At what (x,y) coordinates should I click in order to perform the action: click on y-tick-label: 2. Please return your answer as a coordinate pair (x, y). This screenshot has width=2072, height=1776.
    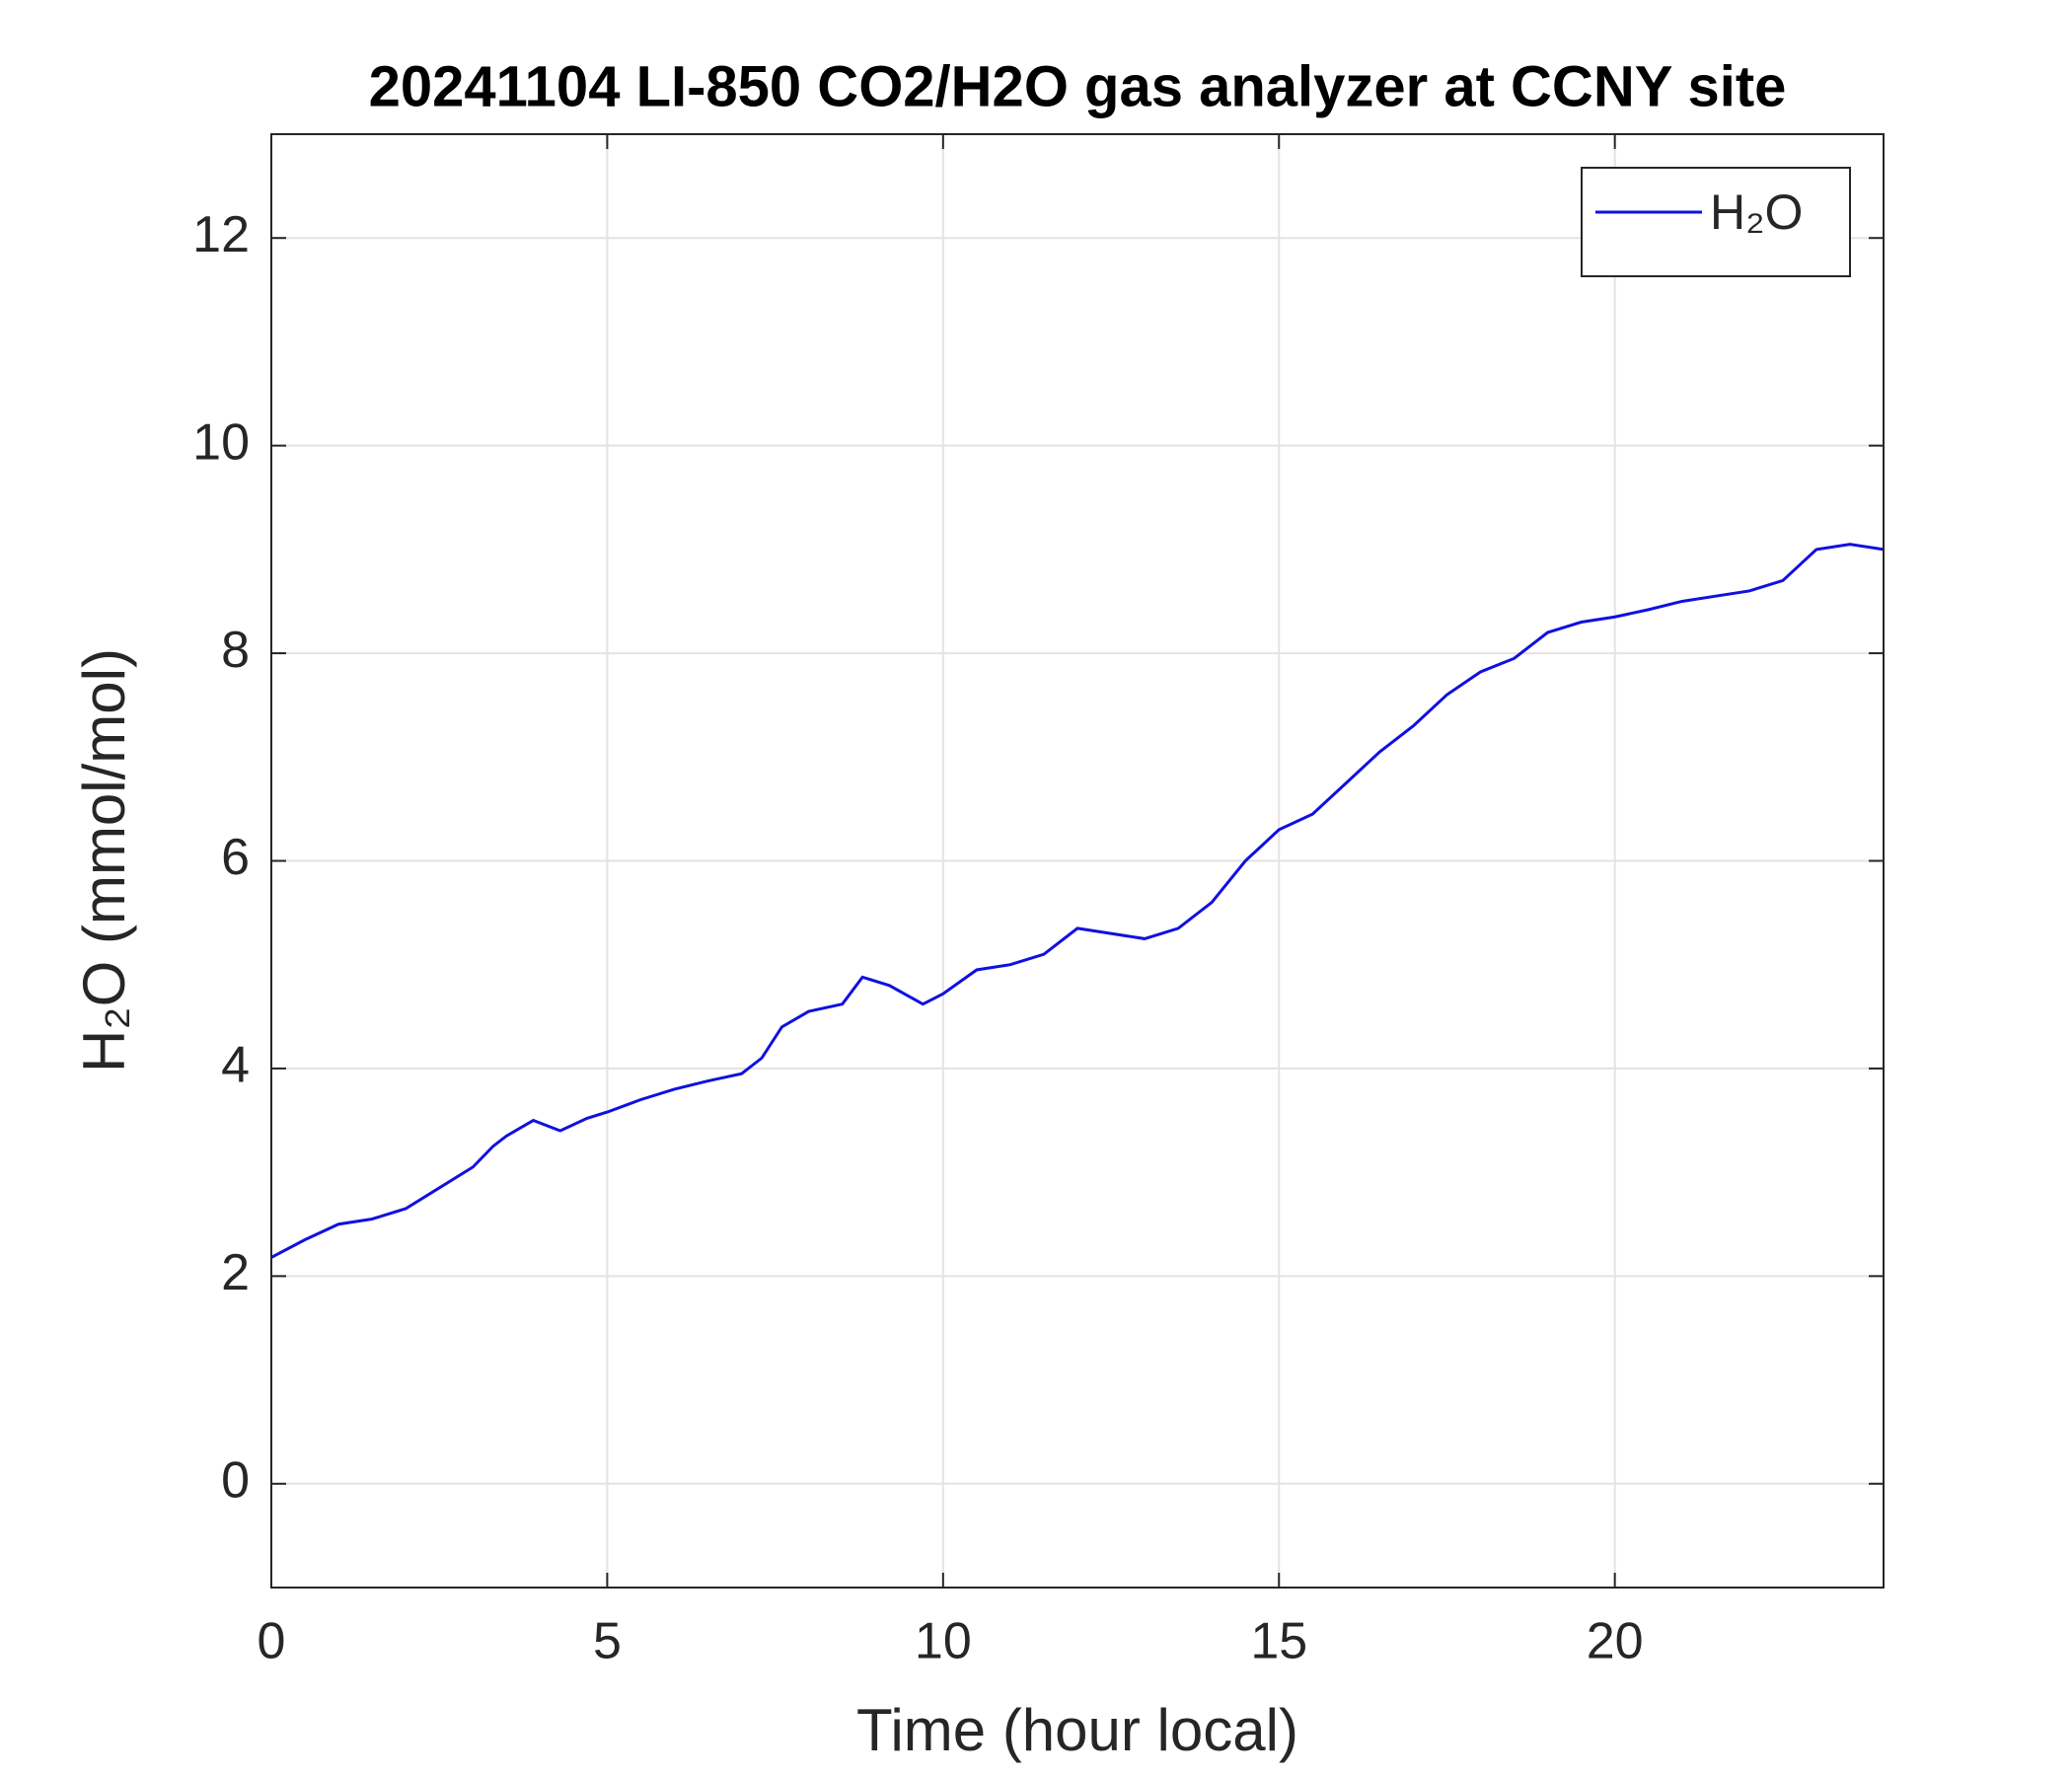
    Looking at the image, I should click on (236, 1273).